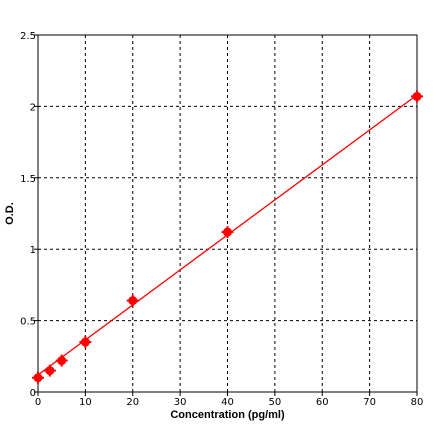  What do you see at coordinates (85, 402) in the screenshot?
I see `x-tick-label: 10` at bounding box center [85, 402].